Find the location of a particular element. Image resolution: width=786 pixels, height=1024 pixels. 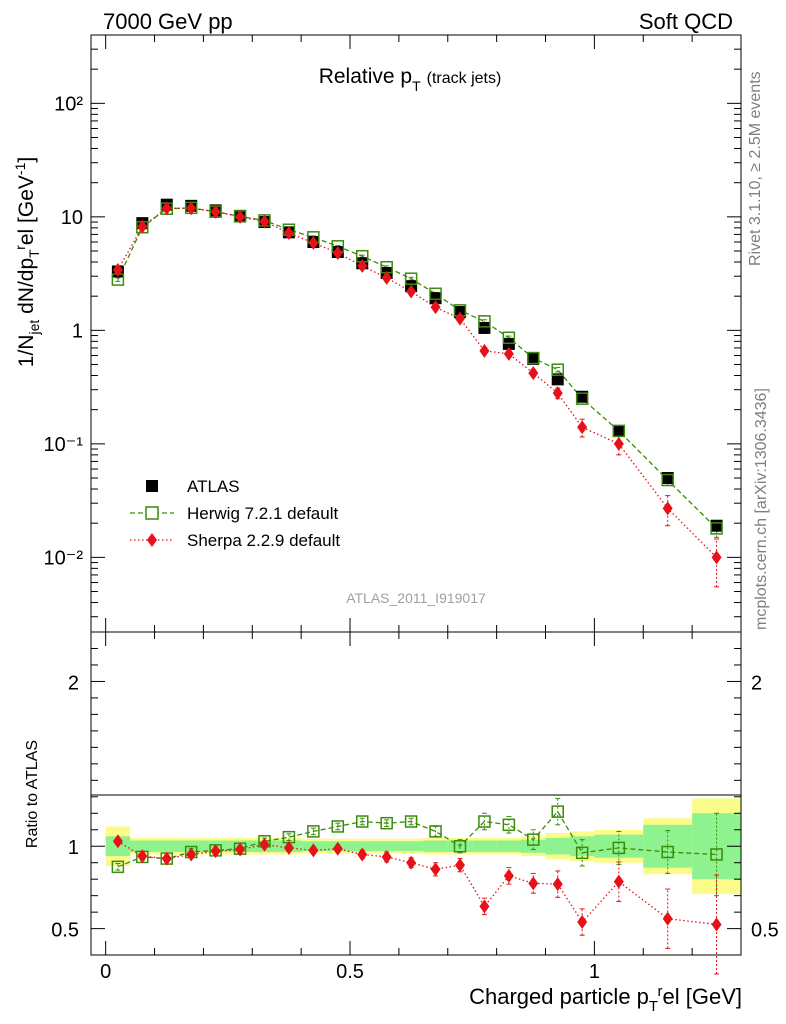

rivet-label: Rivet 3.1.10, ≥ 2.5M events is located at coordinates (755, 168).